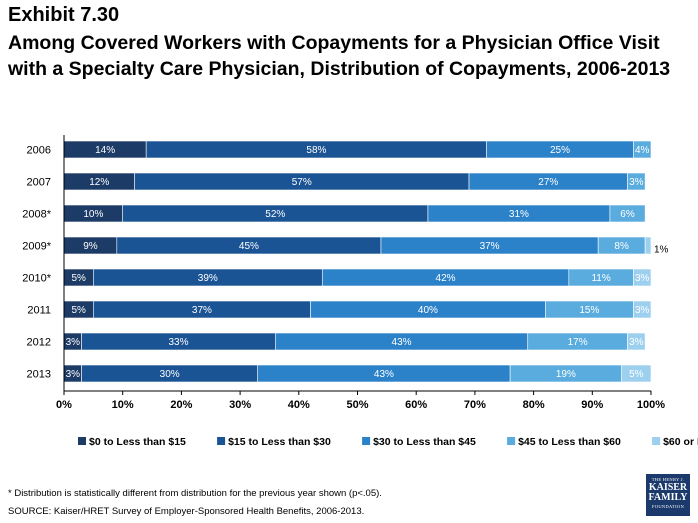 The width and height of the screenshot is (698, 523). What do you see at coordinates (39, 151) in the screenshot?
I see `y-tick-label: 2006` at bounding box center [39, 151].